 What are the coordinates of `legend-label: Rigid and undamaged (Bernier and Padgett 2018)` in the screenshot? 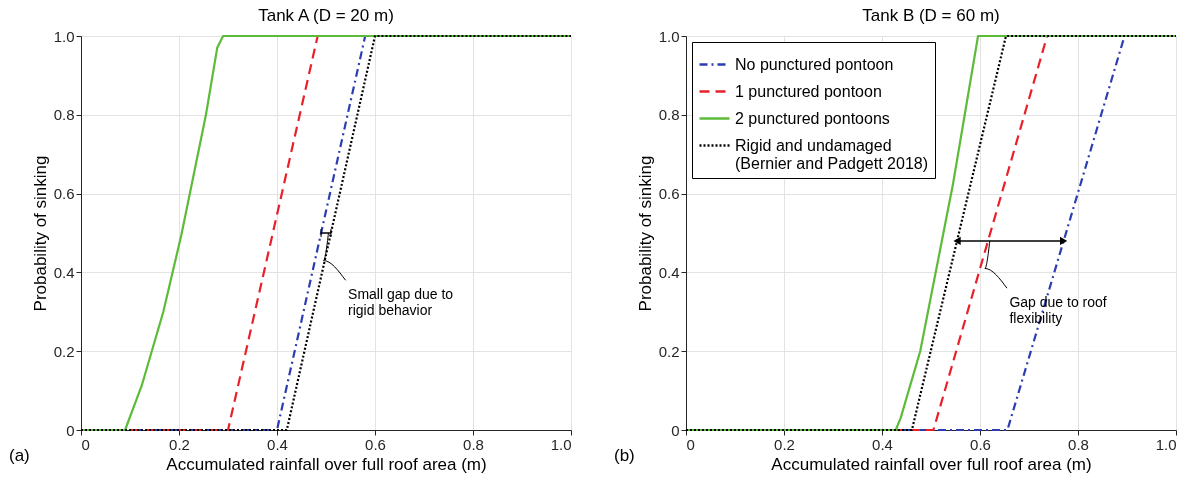 It's located at (832, 154).